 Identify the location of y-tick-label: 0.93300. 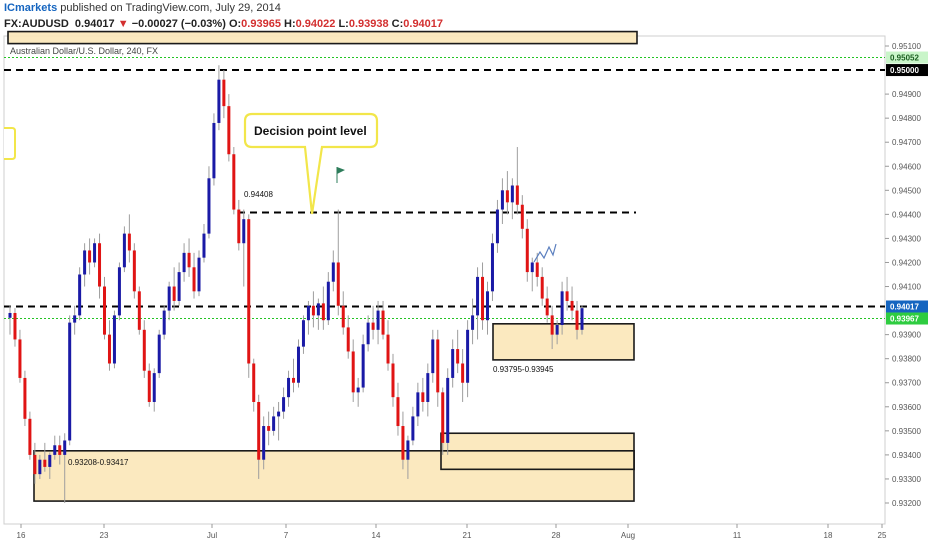
(906, 479).